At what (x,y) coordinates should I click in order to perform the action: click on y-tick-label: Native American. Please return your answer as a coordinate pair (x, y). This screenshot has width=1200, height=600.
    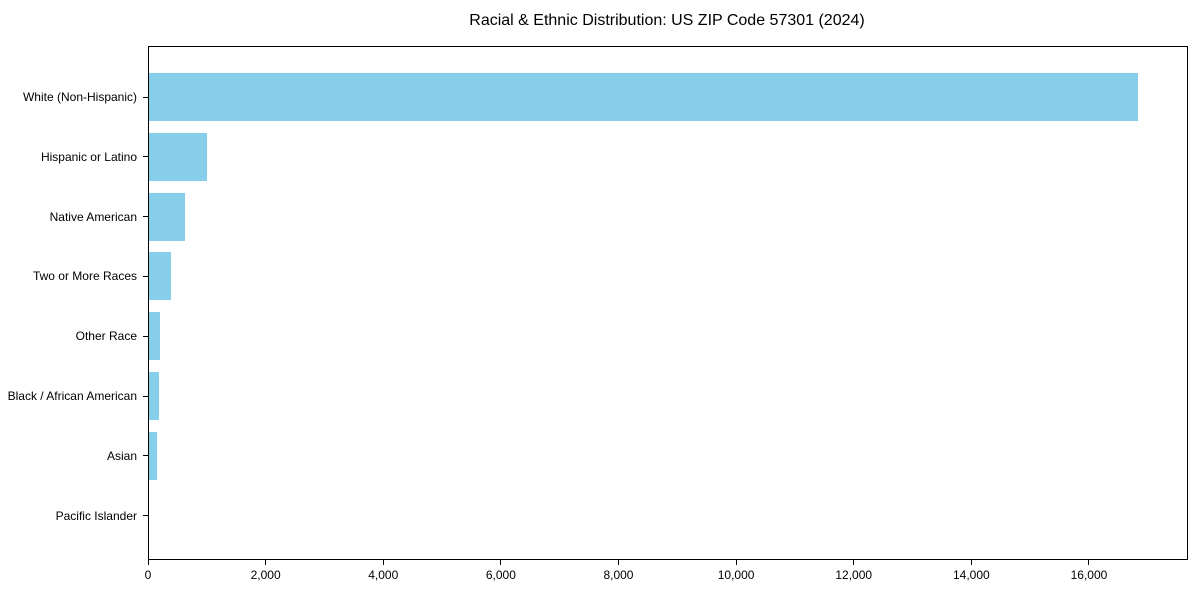
    Looking at the image, I should click on (93, 216).